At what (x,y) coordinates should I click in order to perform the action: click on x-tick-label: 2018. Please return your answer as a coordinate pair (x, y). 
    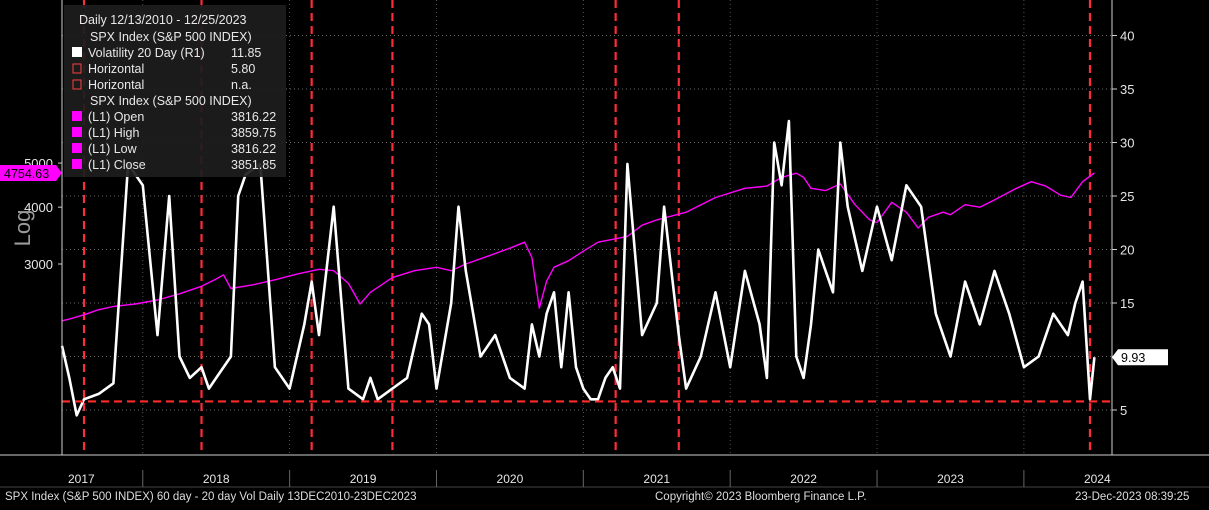
    Looking at the image, I should click on (216, 479).